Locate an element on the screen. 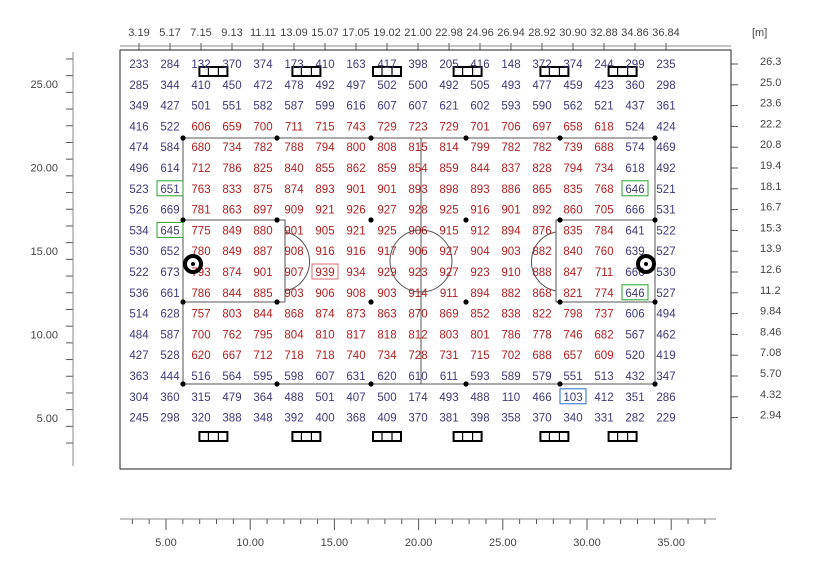 Image resolution: width=829 pixels, height=569 pixels. grid-value: 762 is located at coordinates (231, 335).